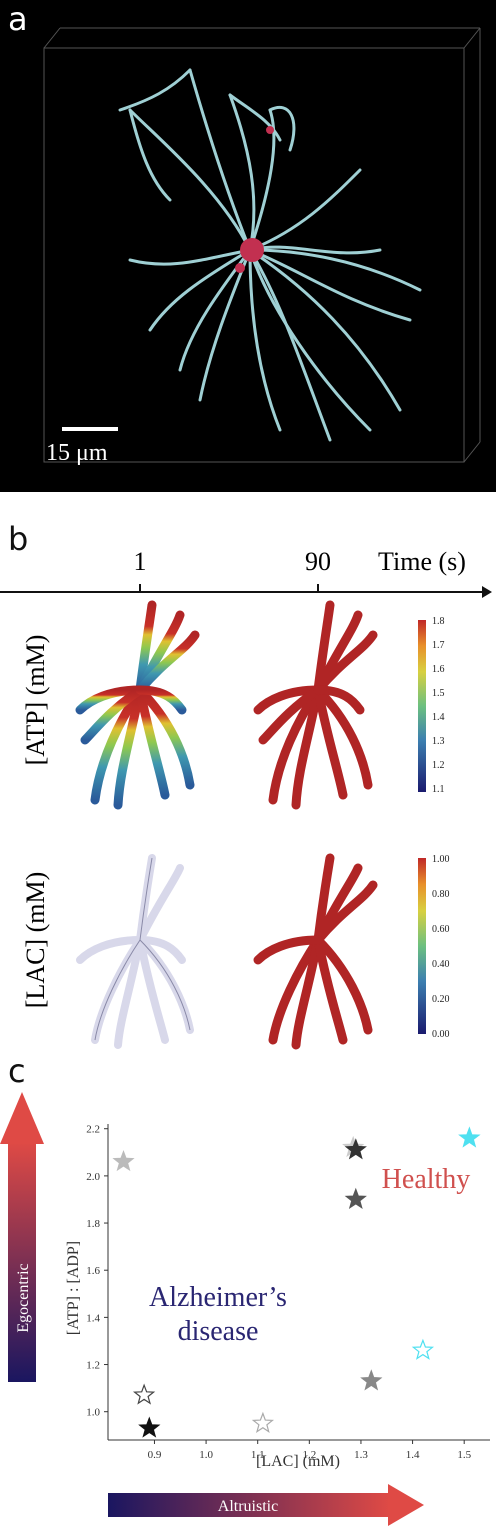  Describe the element at coordinates (258, 1455) in the screenshot. I see `x-tick-label: 1.1` at that location.